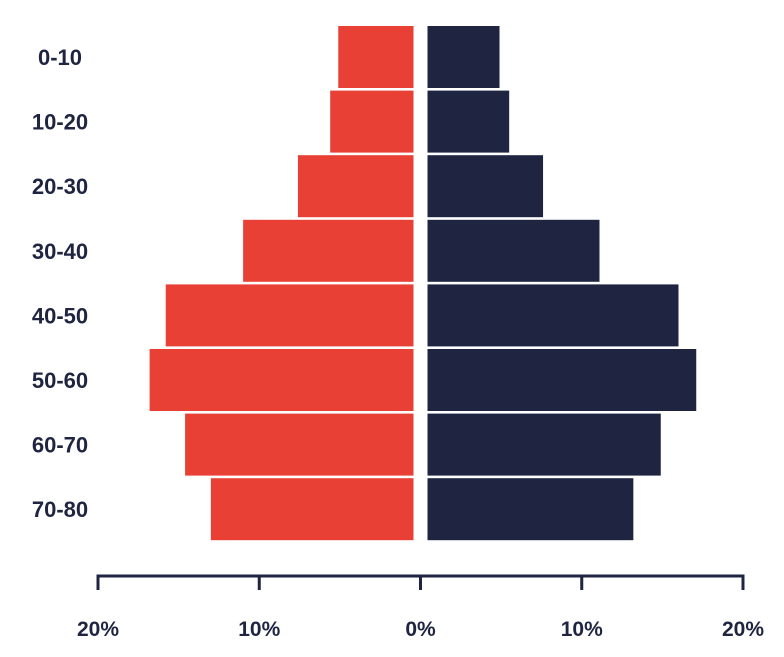 The height and width of the screenshot is (657, 784). Describe the element at coordinates (60, 57) in the screenshot. I see `category-label: 0-10` at that location.